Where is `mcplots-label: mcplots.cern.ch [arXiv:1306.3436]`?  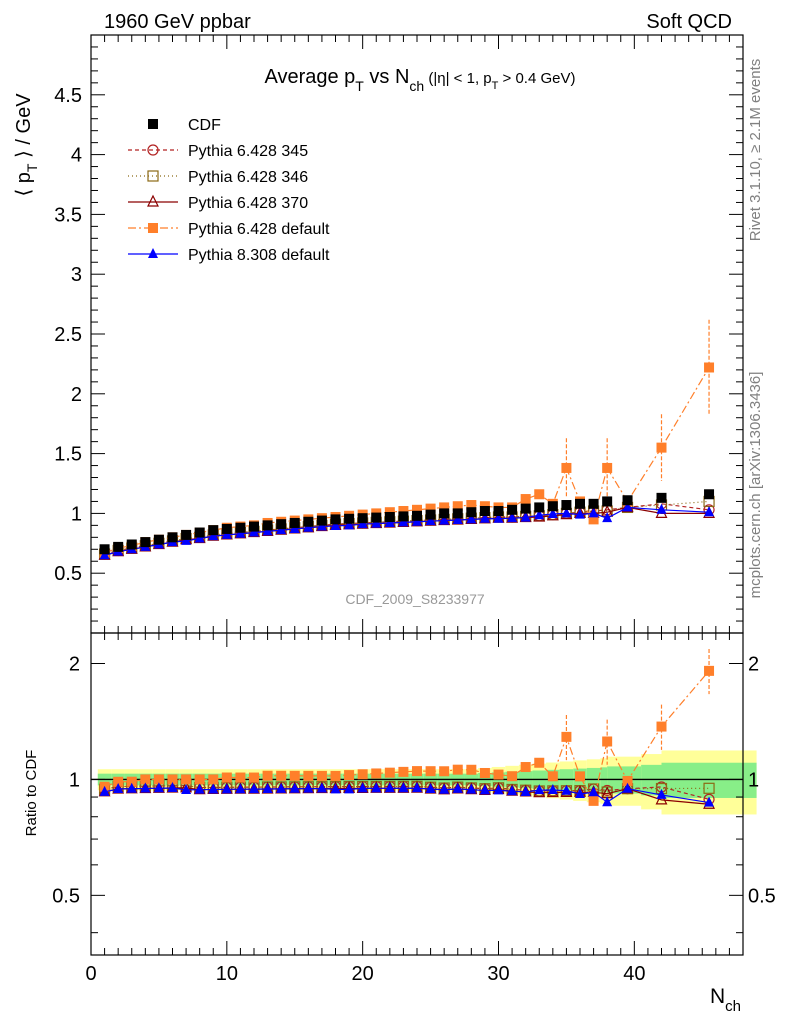 mcplots-label: mcplots.cern.ch [arXiv:1306.3436] is located at coordinates (755, 485).